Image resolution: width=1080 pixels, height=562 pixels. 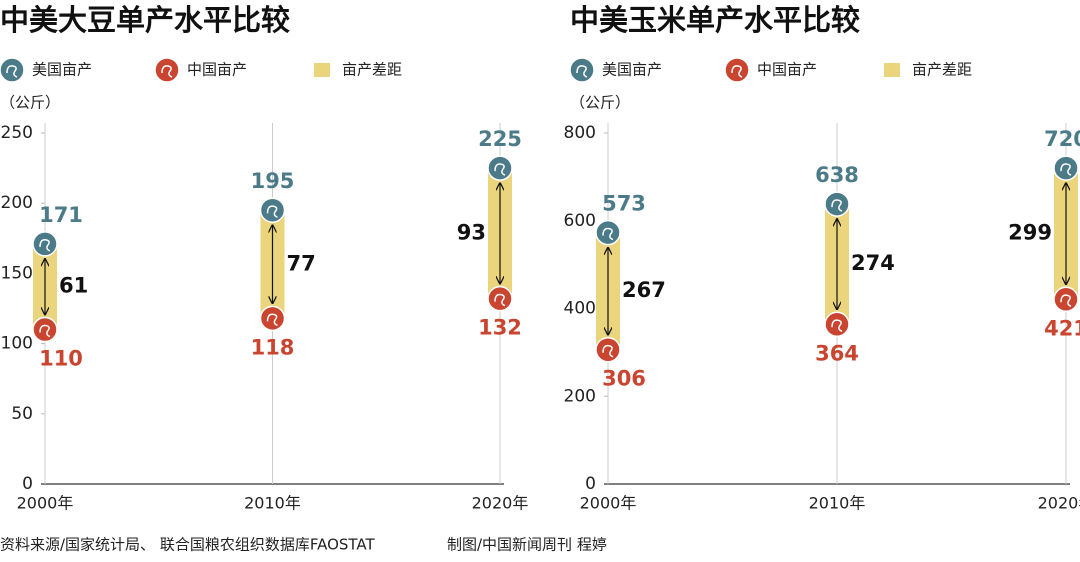 What do you see at coordinates (644, 290) in the screenshot?
I see `gap-label: 267` at bounding box center [644, 290].